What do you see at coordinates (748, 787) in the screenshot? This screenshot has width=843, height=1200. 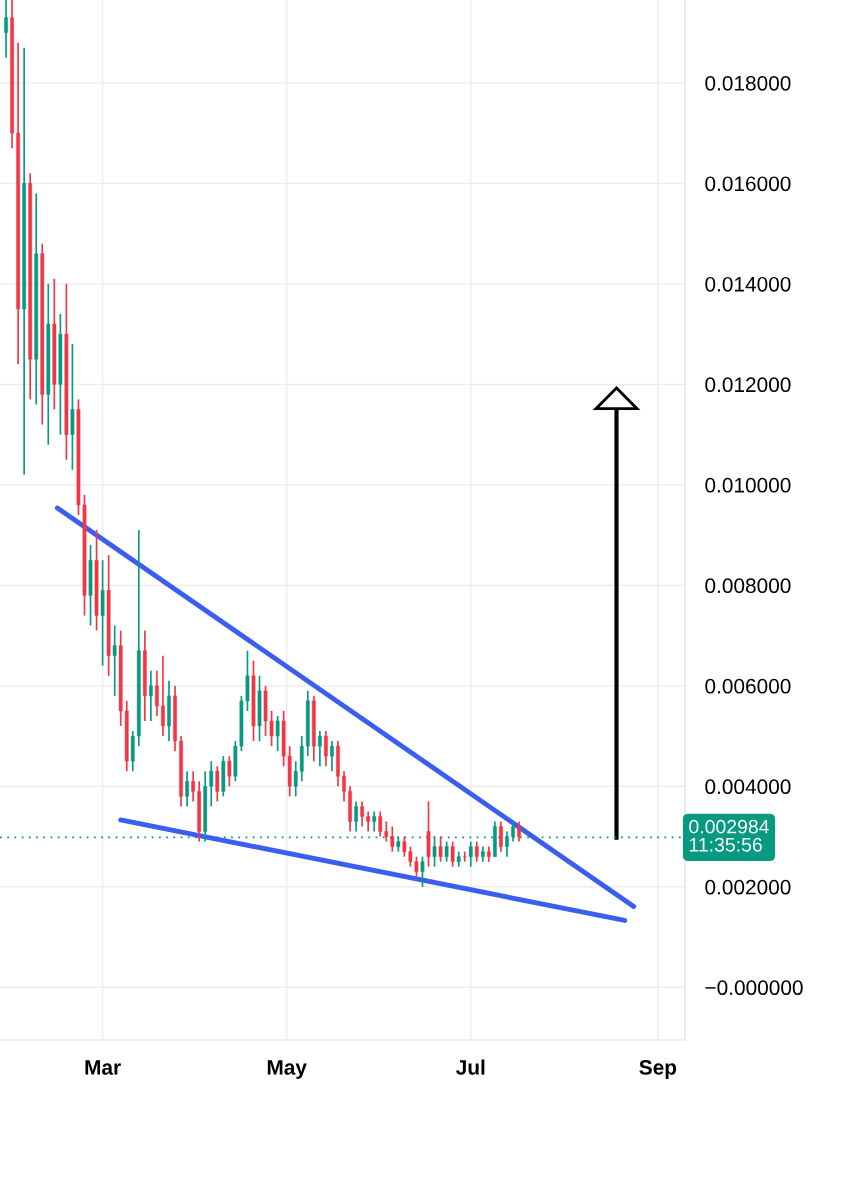 I see `y-tick-label: 0.004000` at bounding box center [748, 787].